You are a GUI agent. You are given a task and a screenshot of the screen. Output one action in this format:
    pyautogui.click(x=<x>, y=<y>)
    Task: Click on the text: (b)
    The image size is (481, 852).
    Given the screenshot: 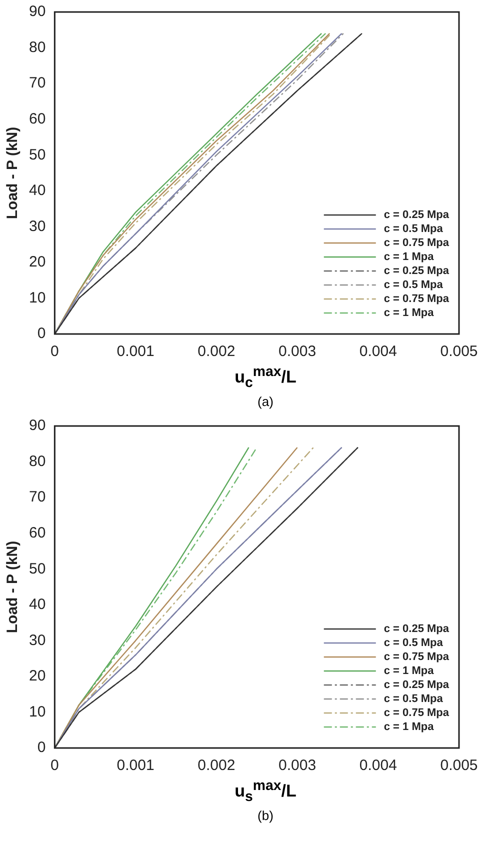 What is the action you would take?
    pyautogui.click(x=265, y=816)
    